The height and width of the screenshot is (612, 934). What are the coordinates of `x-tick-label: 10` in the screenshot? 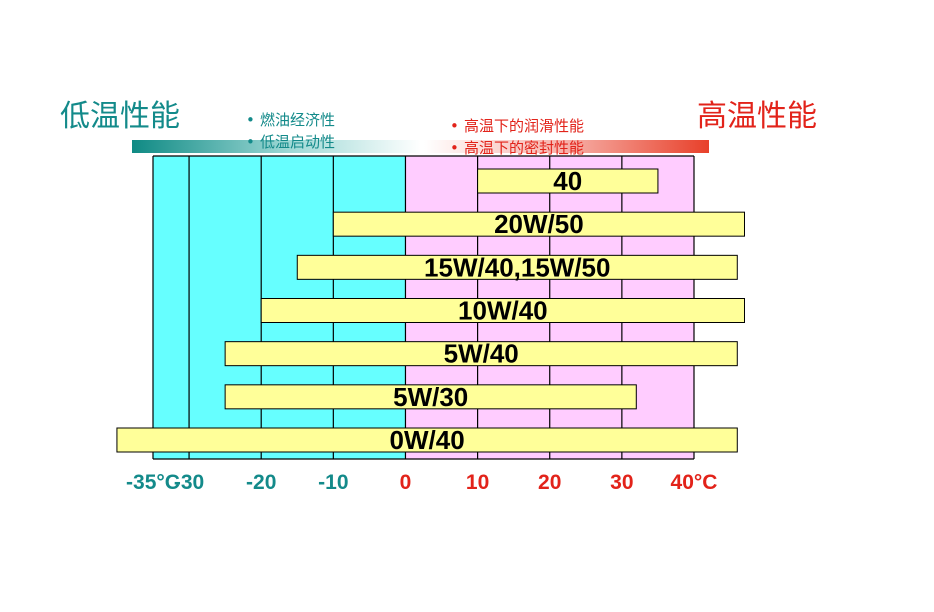 It's located at (477, 482).